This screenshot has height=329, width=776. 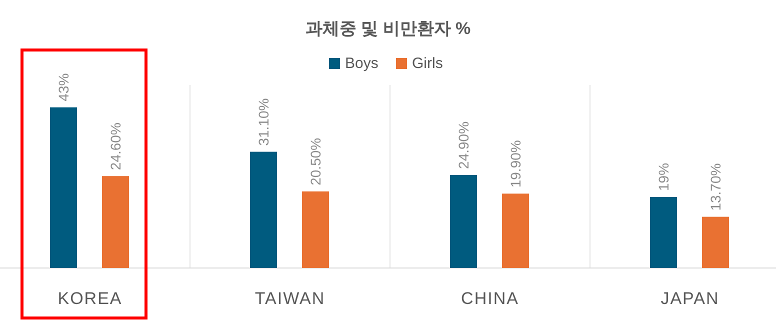 I want to click on legend-label: Girls, so click(x=427, y=63).